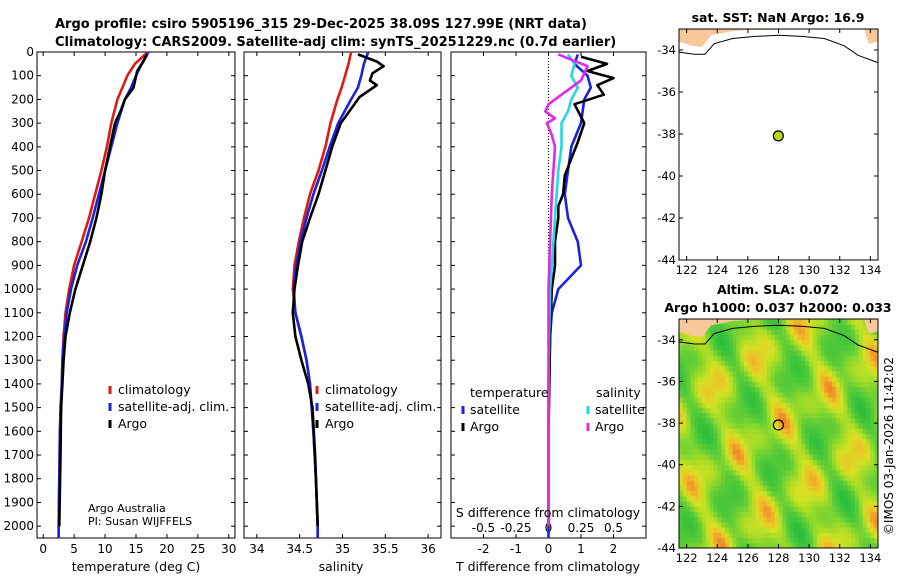 The width and height of the screenshot is (900, 580). I want to click on map-x-tick-label: 134, so click(870, 558).